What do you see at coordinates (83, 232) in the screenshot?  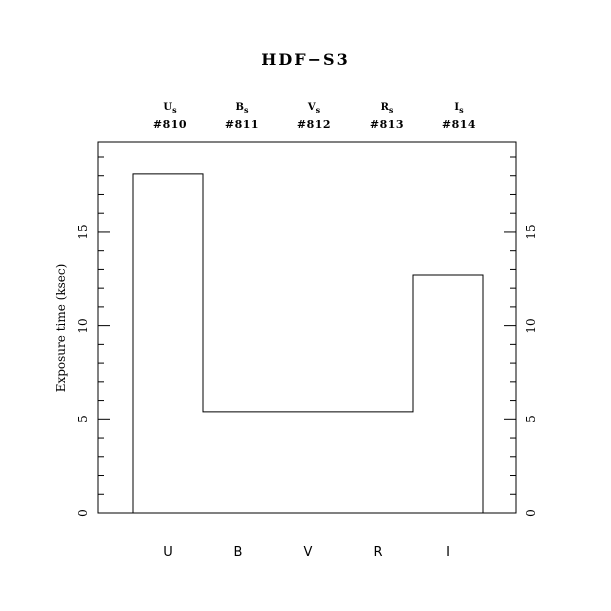 I see `y-tick-label-left-15: 15` at bounding box center [83, 232].